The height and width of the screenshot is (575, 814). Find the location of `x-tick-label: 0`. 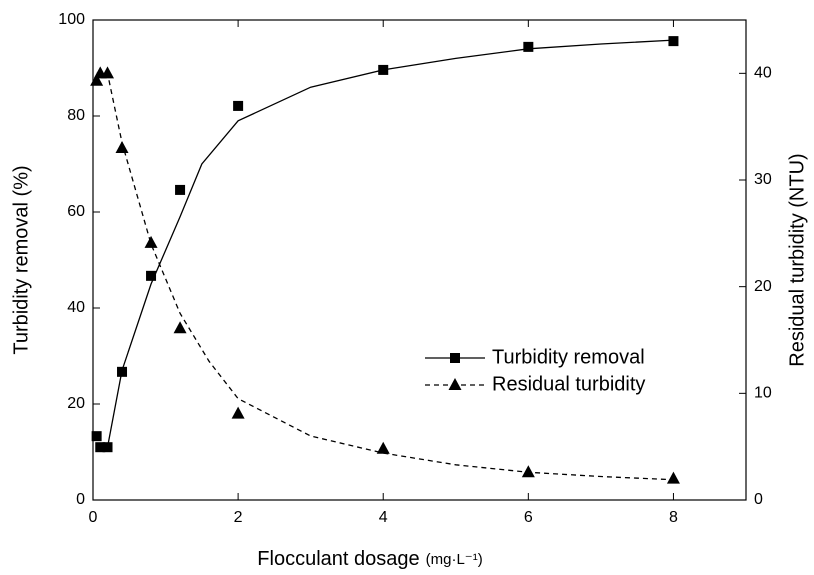

x-tick-label: 0 is located at coordinates (93, 517).